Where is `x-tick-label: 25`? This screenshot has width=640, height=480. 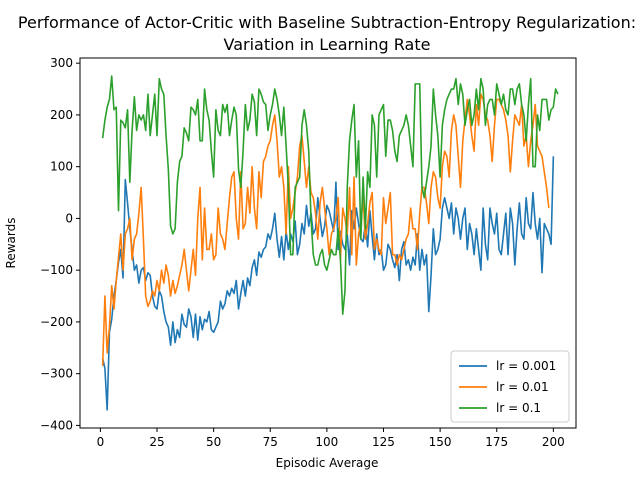 x-tick-label: 25 is located at coordinates (156, 442).